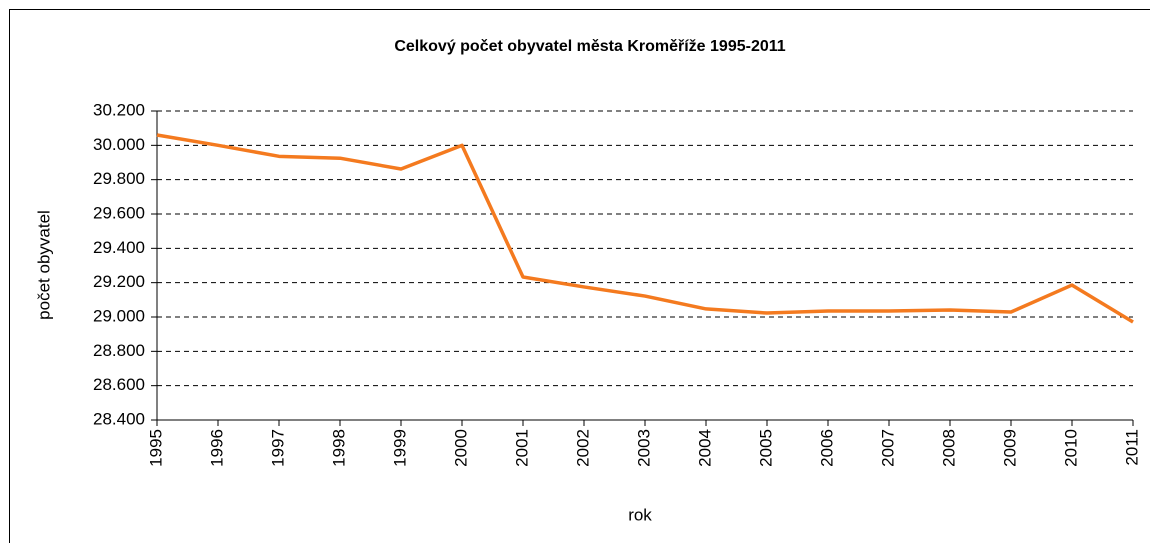 The width and height of the screenshot is (1150, 543). Describe the element at coordinates (119, 178) in the screenshot. I see `y-tick-label: 29.800` at that location.